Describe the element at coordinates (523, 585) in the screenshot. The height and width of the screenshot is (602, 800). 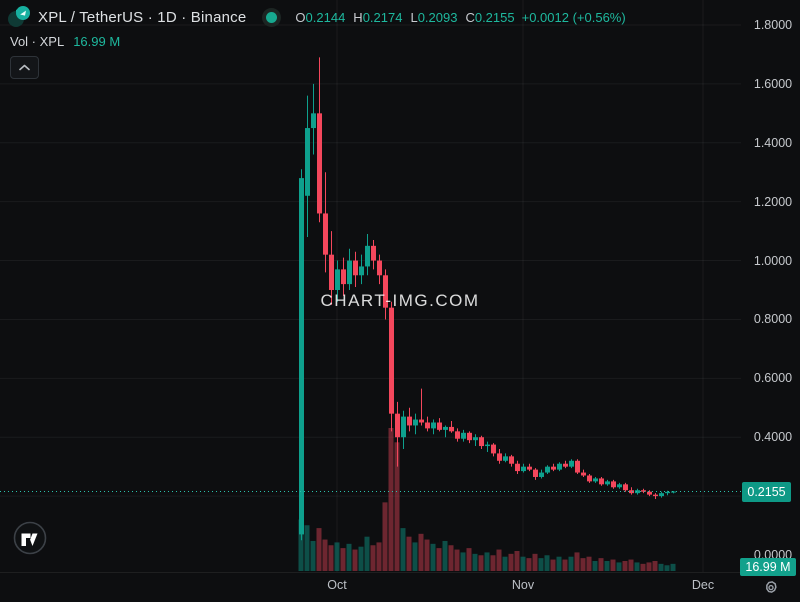
I see `time-tick-label: Nov` at that location.